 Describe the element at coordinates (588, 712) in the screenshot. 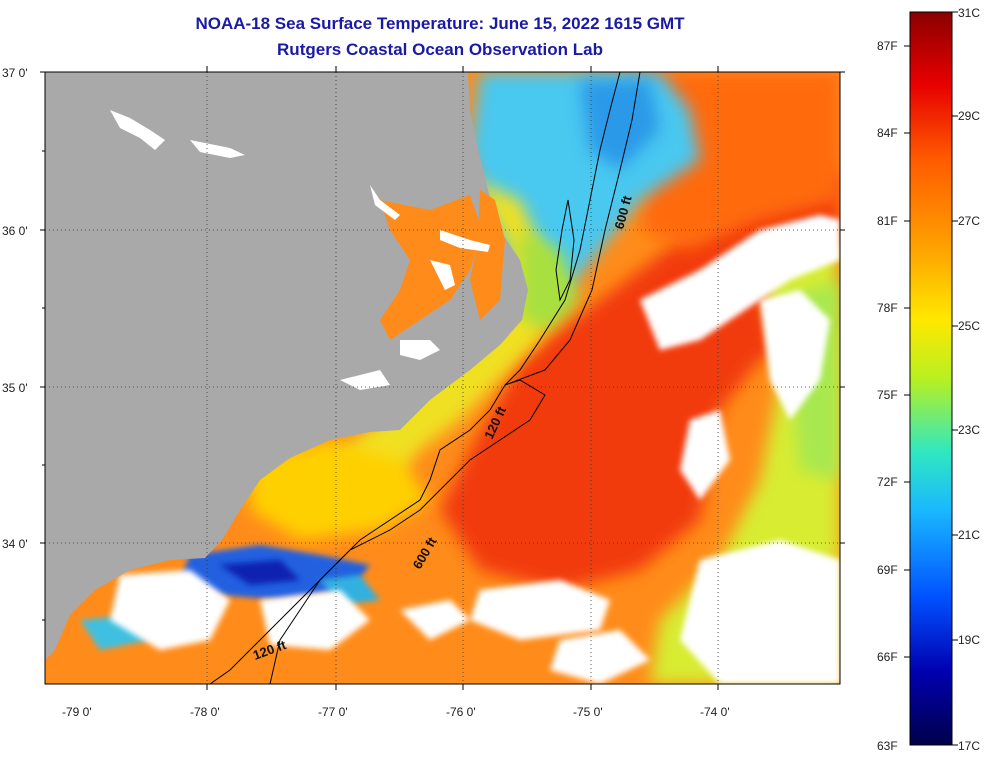

I see `lon-label-75: -75 0'` at that location.